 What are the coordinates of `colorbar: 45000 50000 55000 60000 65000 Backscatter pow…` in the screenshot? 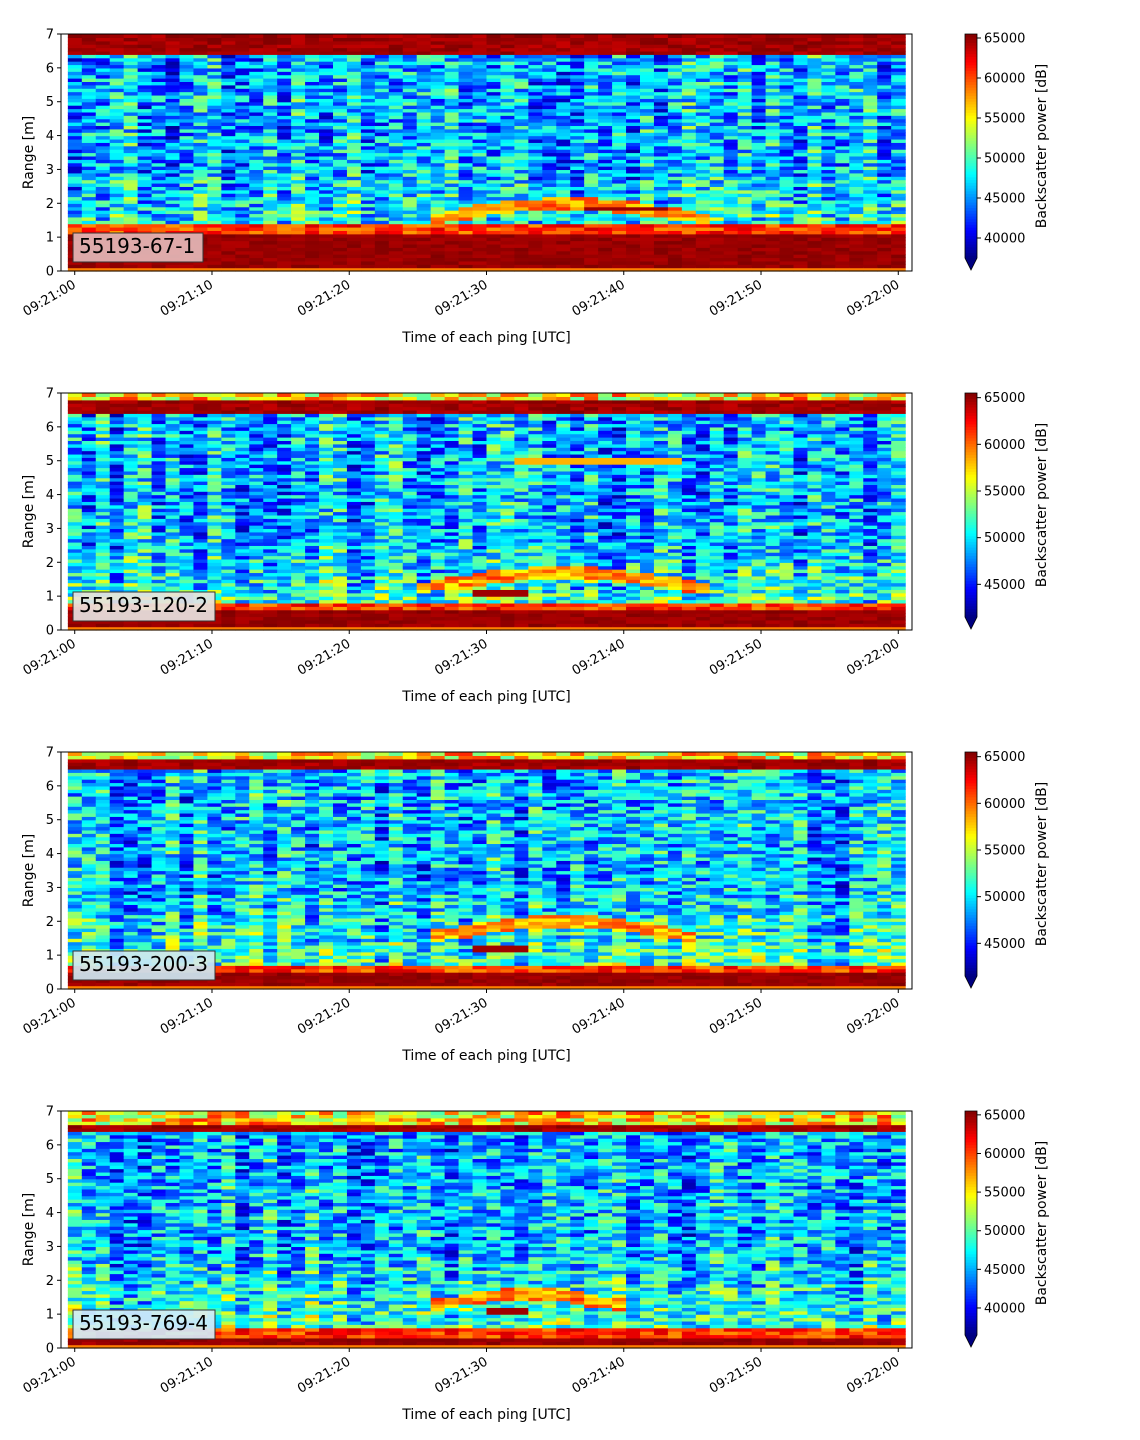 It's located at (1007, 510).